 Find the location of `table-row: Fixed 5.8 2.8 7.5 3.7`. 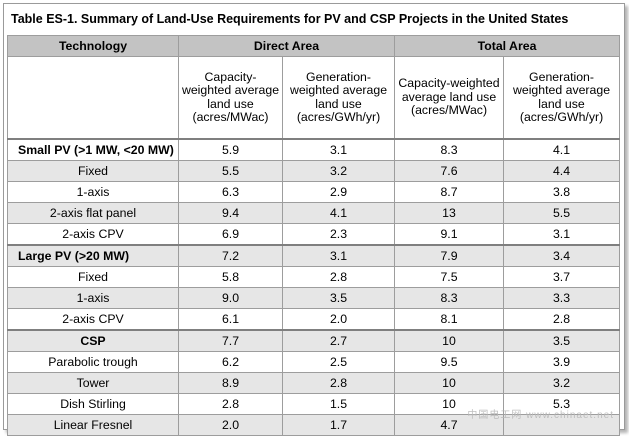

table-row: Fixed 5.8 2.8 7.5 3.7 is located at coordinates (314, 277).